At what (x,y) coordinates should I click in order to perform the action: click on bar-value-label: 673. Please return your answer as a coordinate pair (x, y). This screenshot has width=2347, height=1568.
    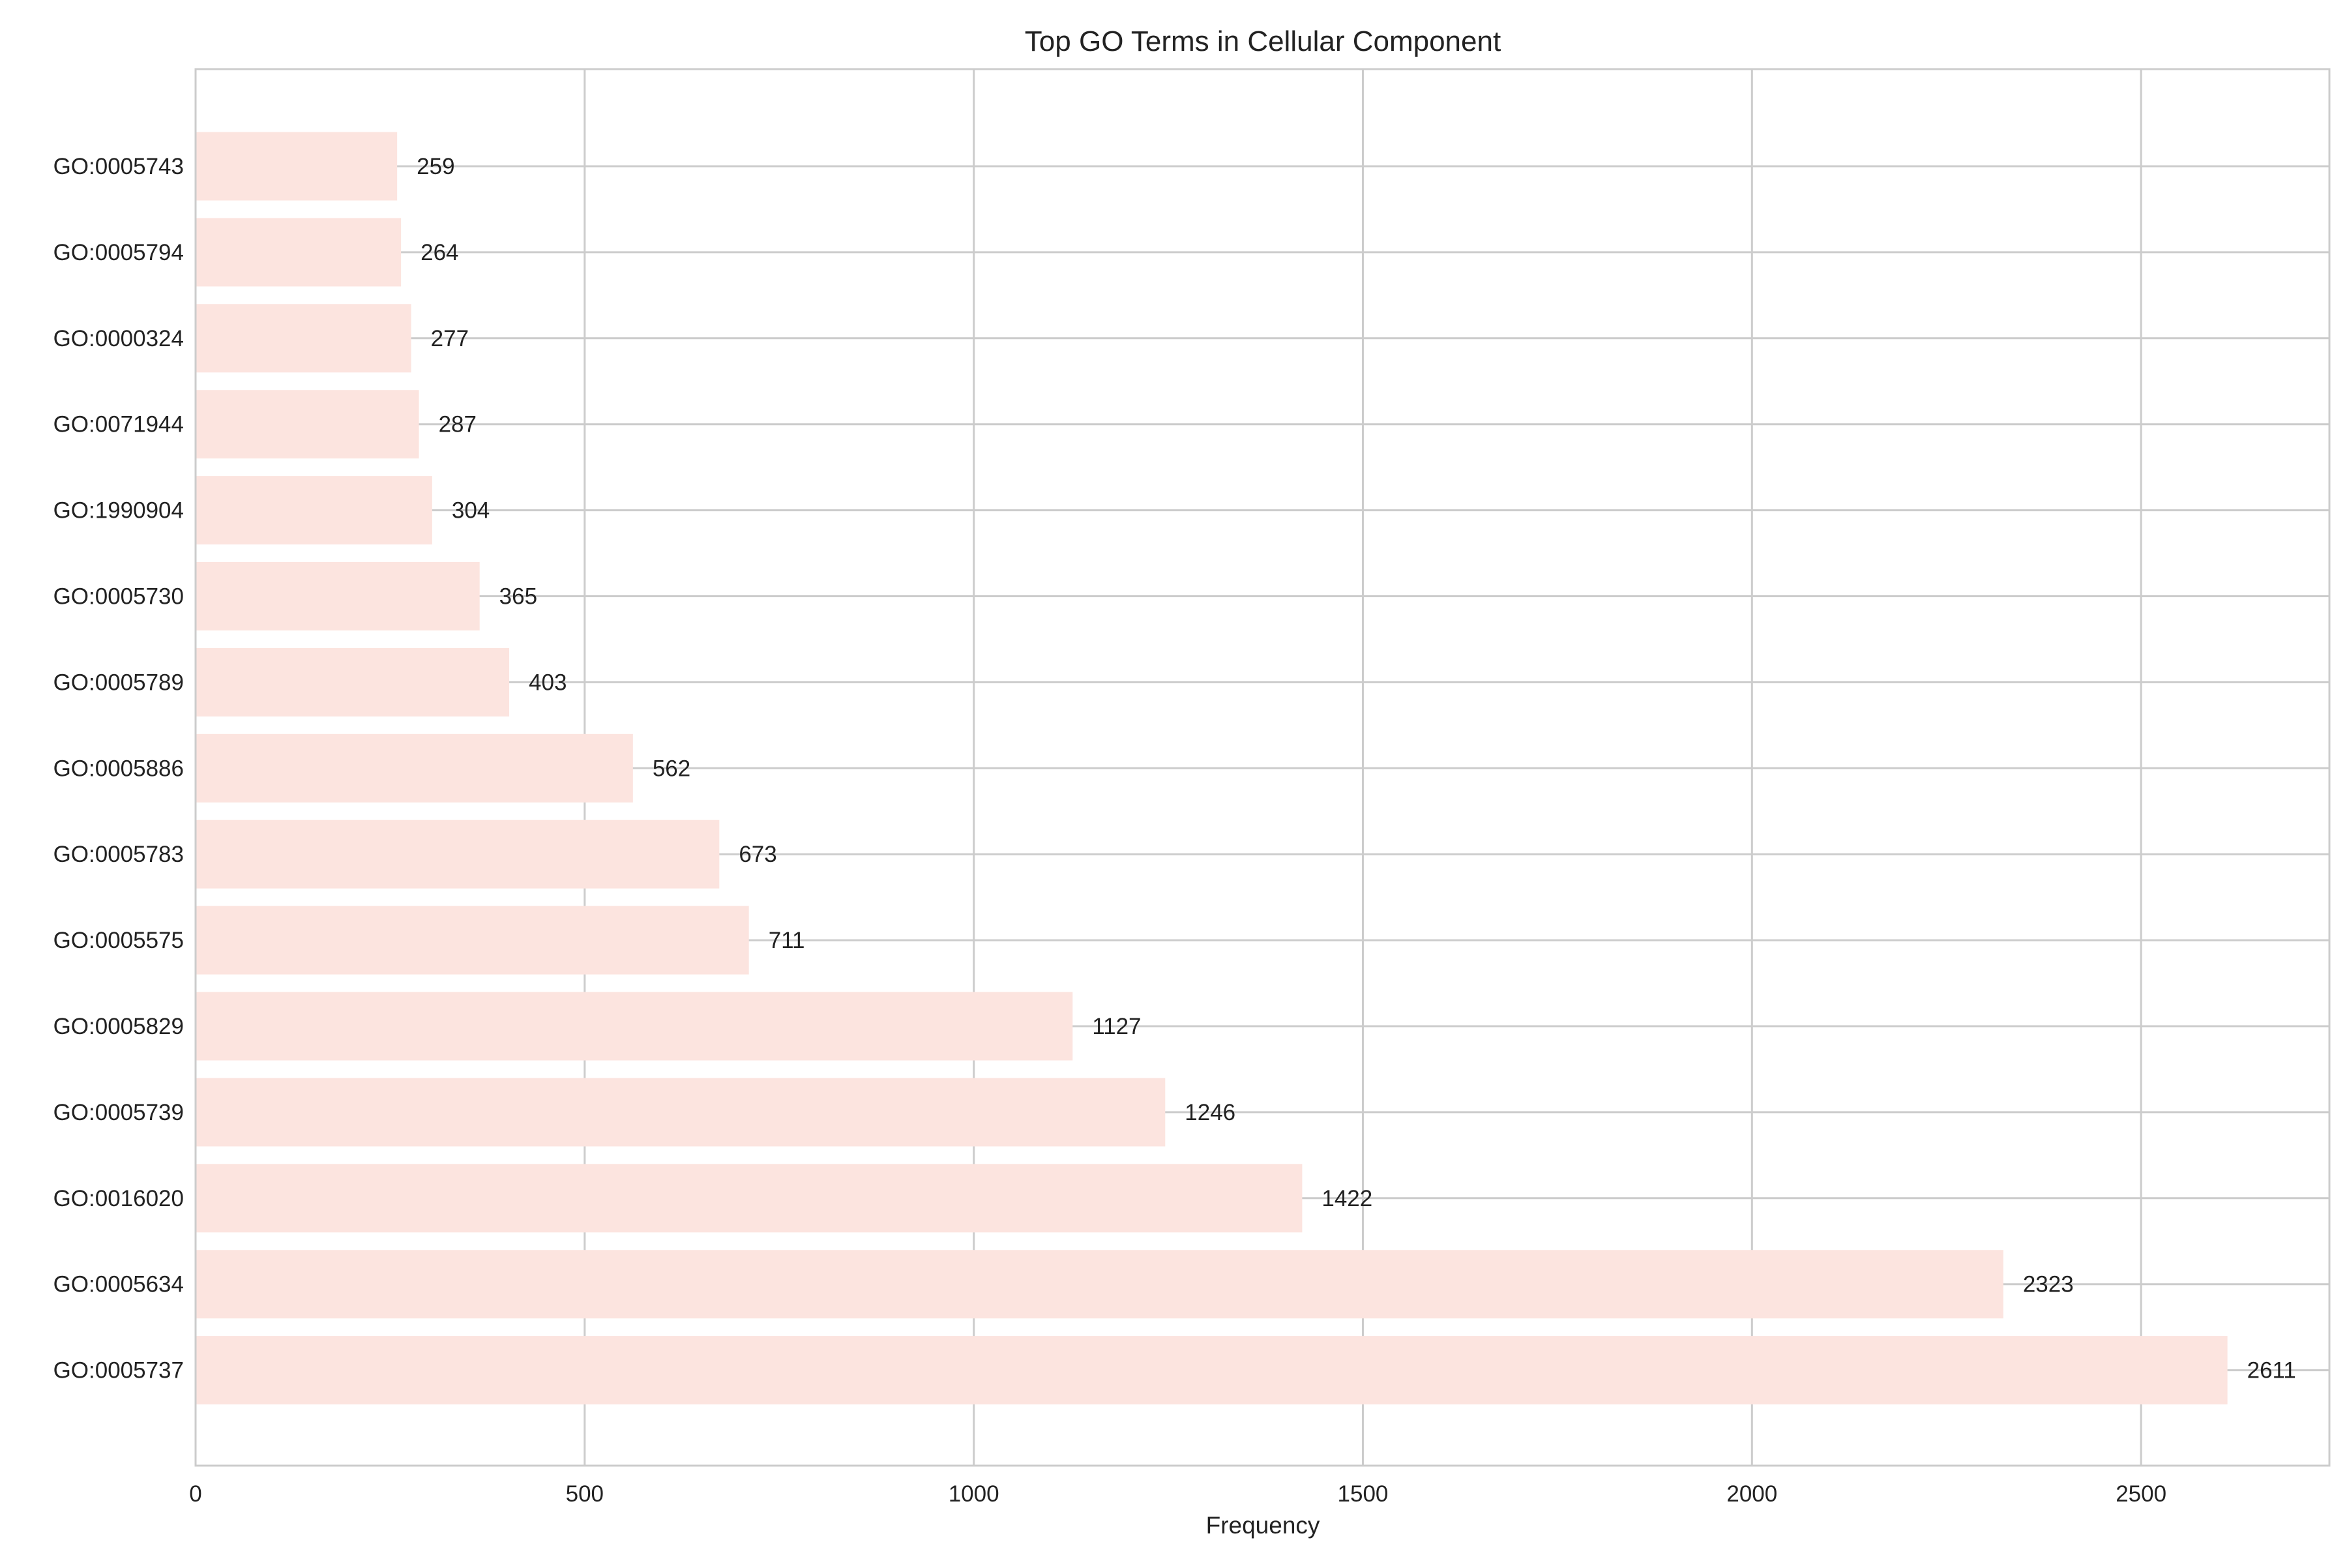
    Looking at the image, I should click on (757, 855).